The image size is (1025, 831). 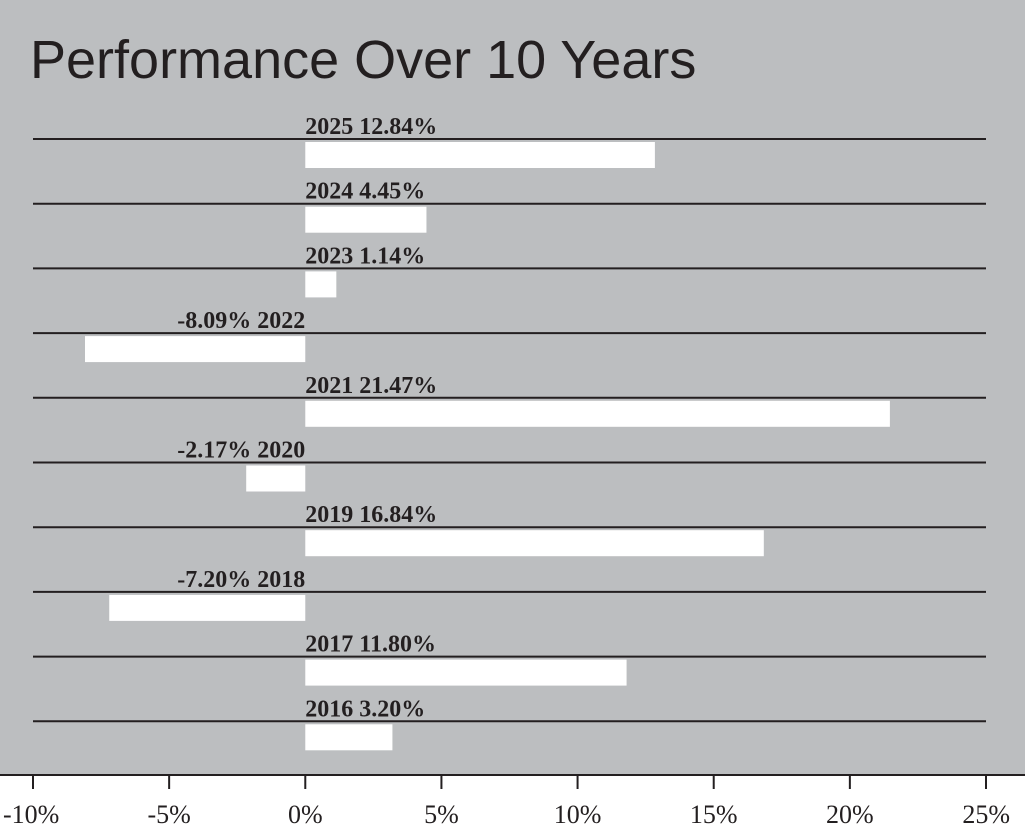 What do you see at coordinates (578, 814) in the screenshot?
I see `x-tick-label: 10%` at bounding box center [578, 814].